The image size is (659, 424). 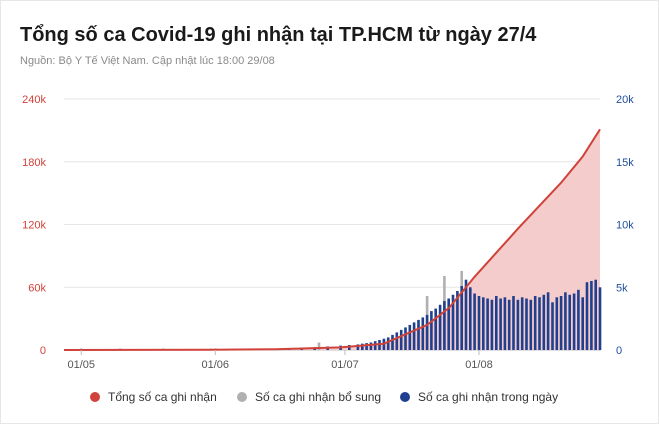 What do you see at coordinates (37, 288) in the screenshot?
I see `left-axis-tick-label: 60k` at bounding box center [37, 288].